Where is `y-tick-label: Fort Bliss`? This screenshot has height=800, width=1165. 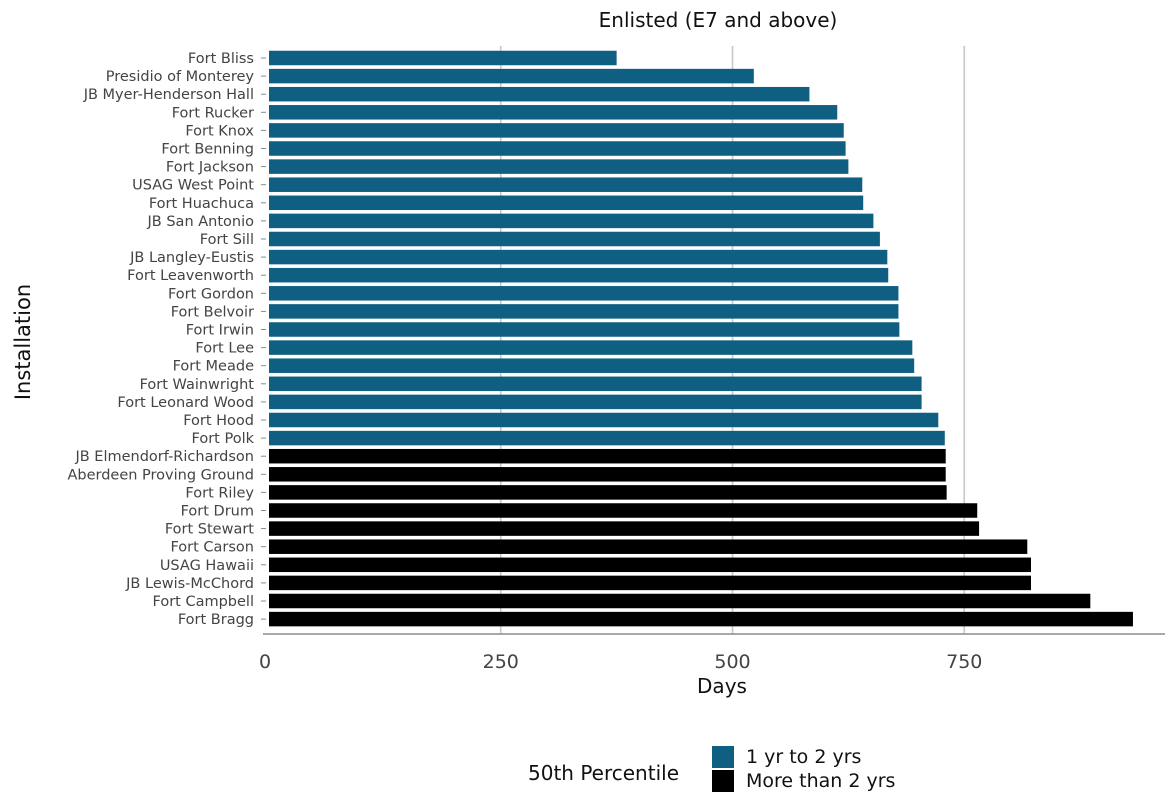 y-tick-label: Fort Bliss is located at coordinates (221, 59).